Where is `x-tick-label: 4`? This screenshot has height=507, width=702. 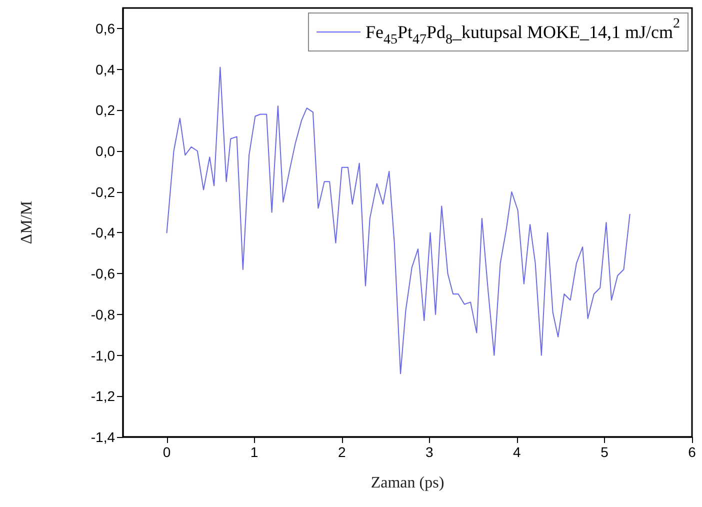
x-tick-label: 4 is located at coordinates (517, 452).